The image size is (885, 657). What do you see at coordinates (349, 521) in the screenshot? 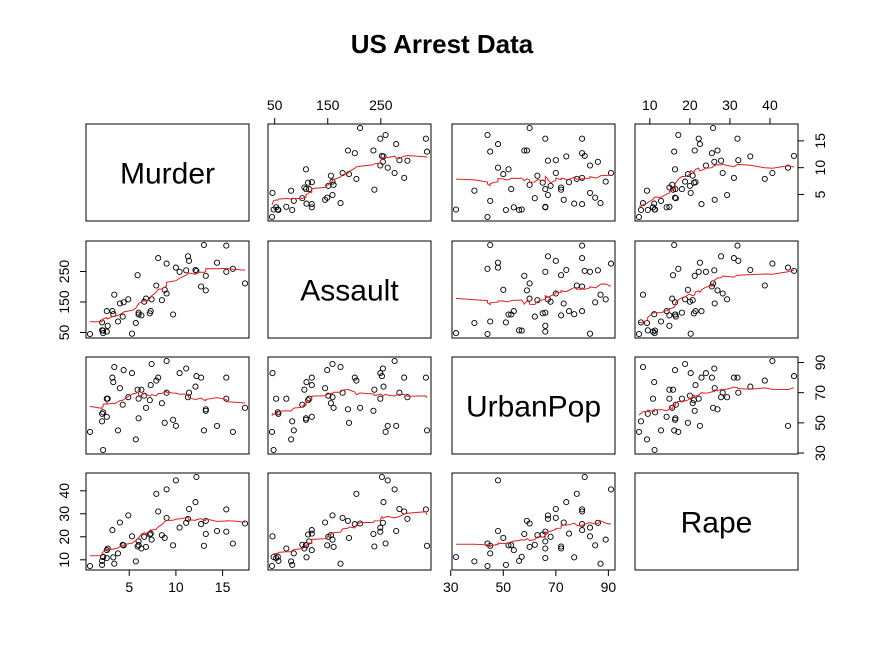
I see `panel-rape-vs-assault` at bounding box center [349, 521].